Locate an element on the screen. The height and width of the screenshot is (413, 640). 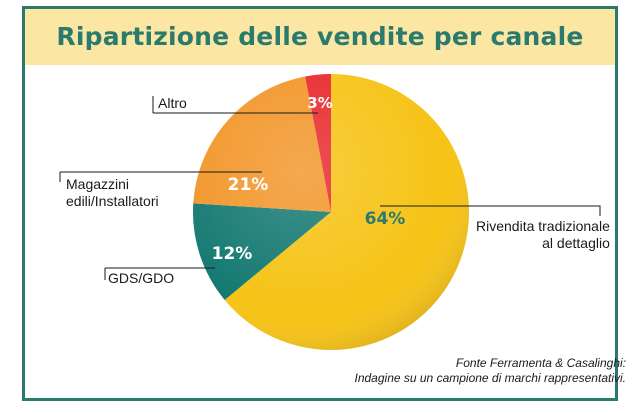
slice-value-label-gds: 12% is located at coordinates (232, 254).